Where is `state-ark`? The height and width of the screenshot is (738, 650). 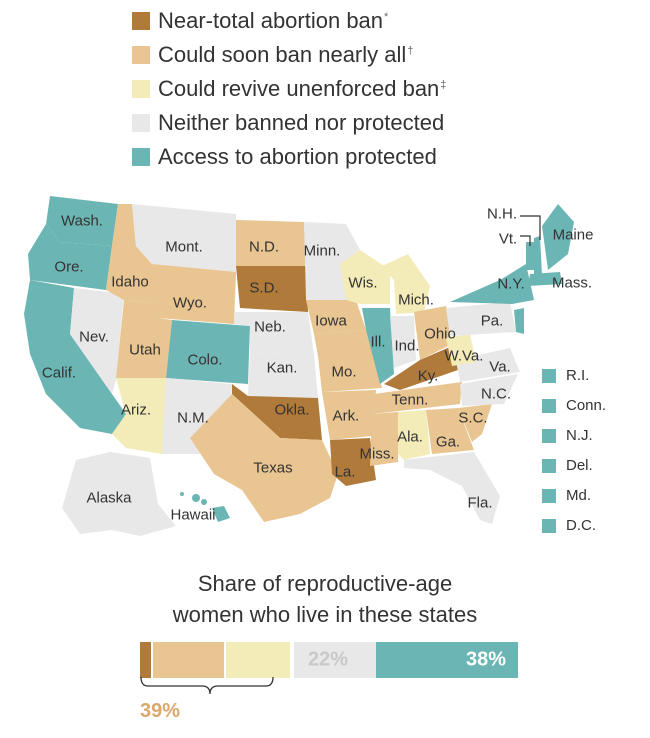 state-ark is located at coordinates (349, 415).